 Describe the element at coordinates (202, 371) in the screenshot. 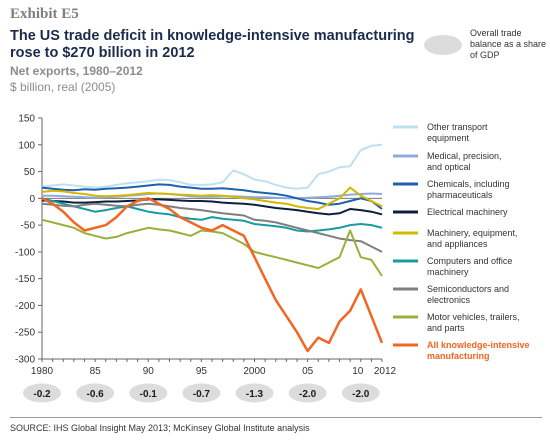

I see `x-tick-label: 95` at that location.